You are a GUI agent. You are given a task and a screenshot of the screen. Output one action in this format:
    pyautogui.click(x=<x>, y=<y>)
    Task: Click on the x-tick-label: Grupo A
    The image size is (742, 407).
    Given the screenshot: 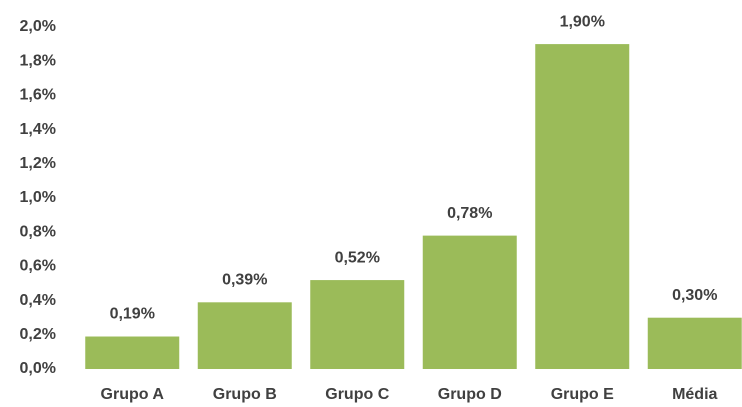 What is the action you would take?
    pyautogui.click(x=133, y=394)
    